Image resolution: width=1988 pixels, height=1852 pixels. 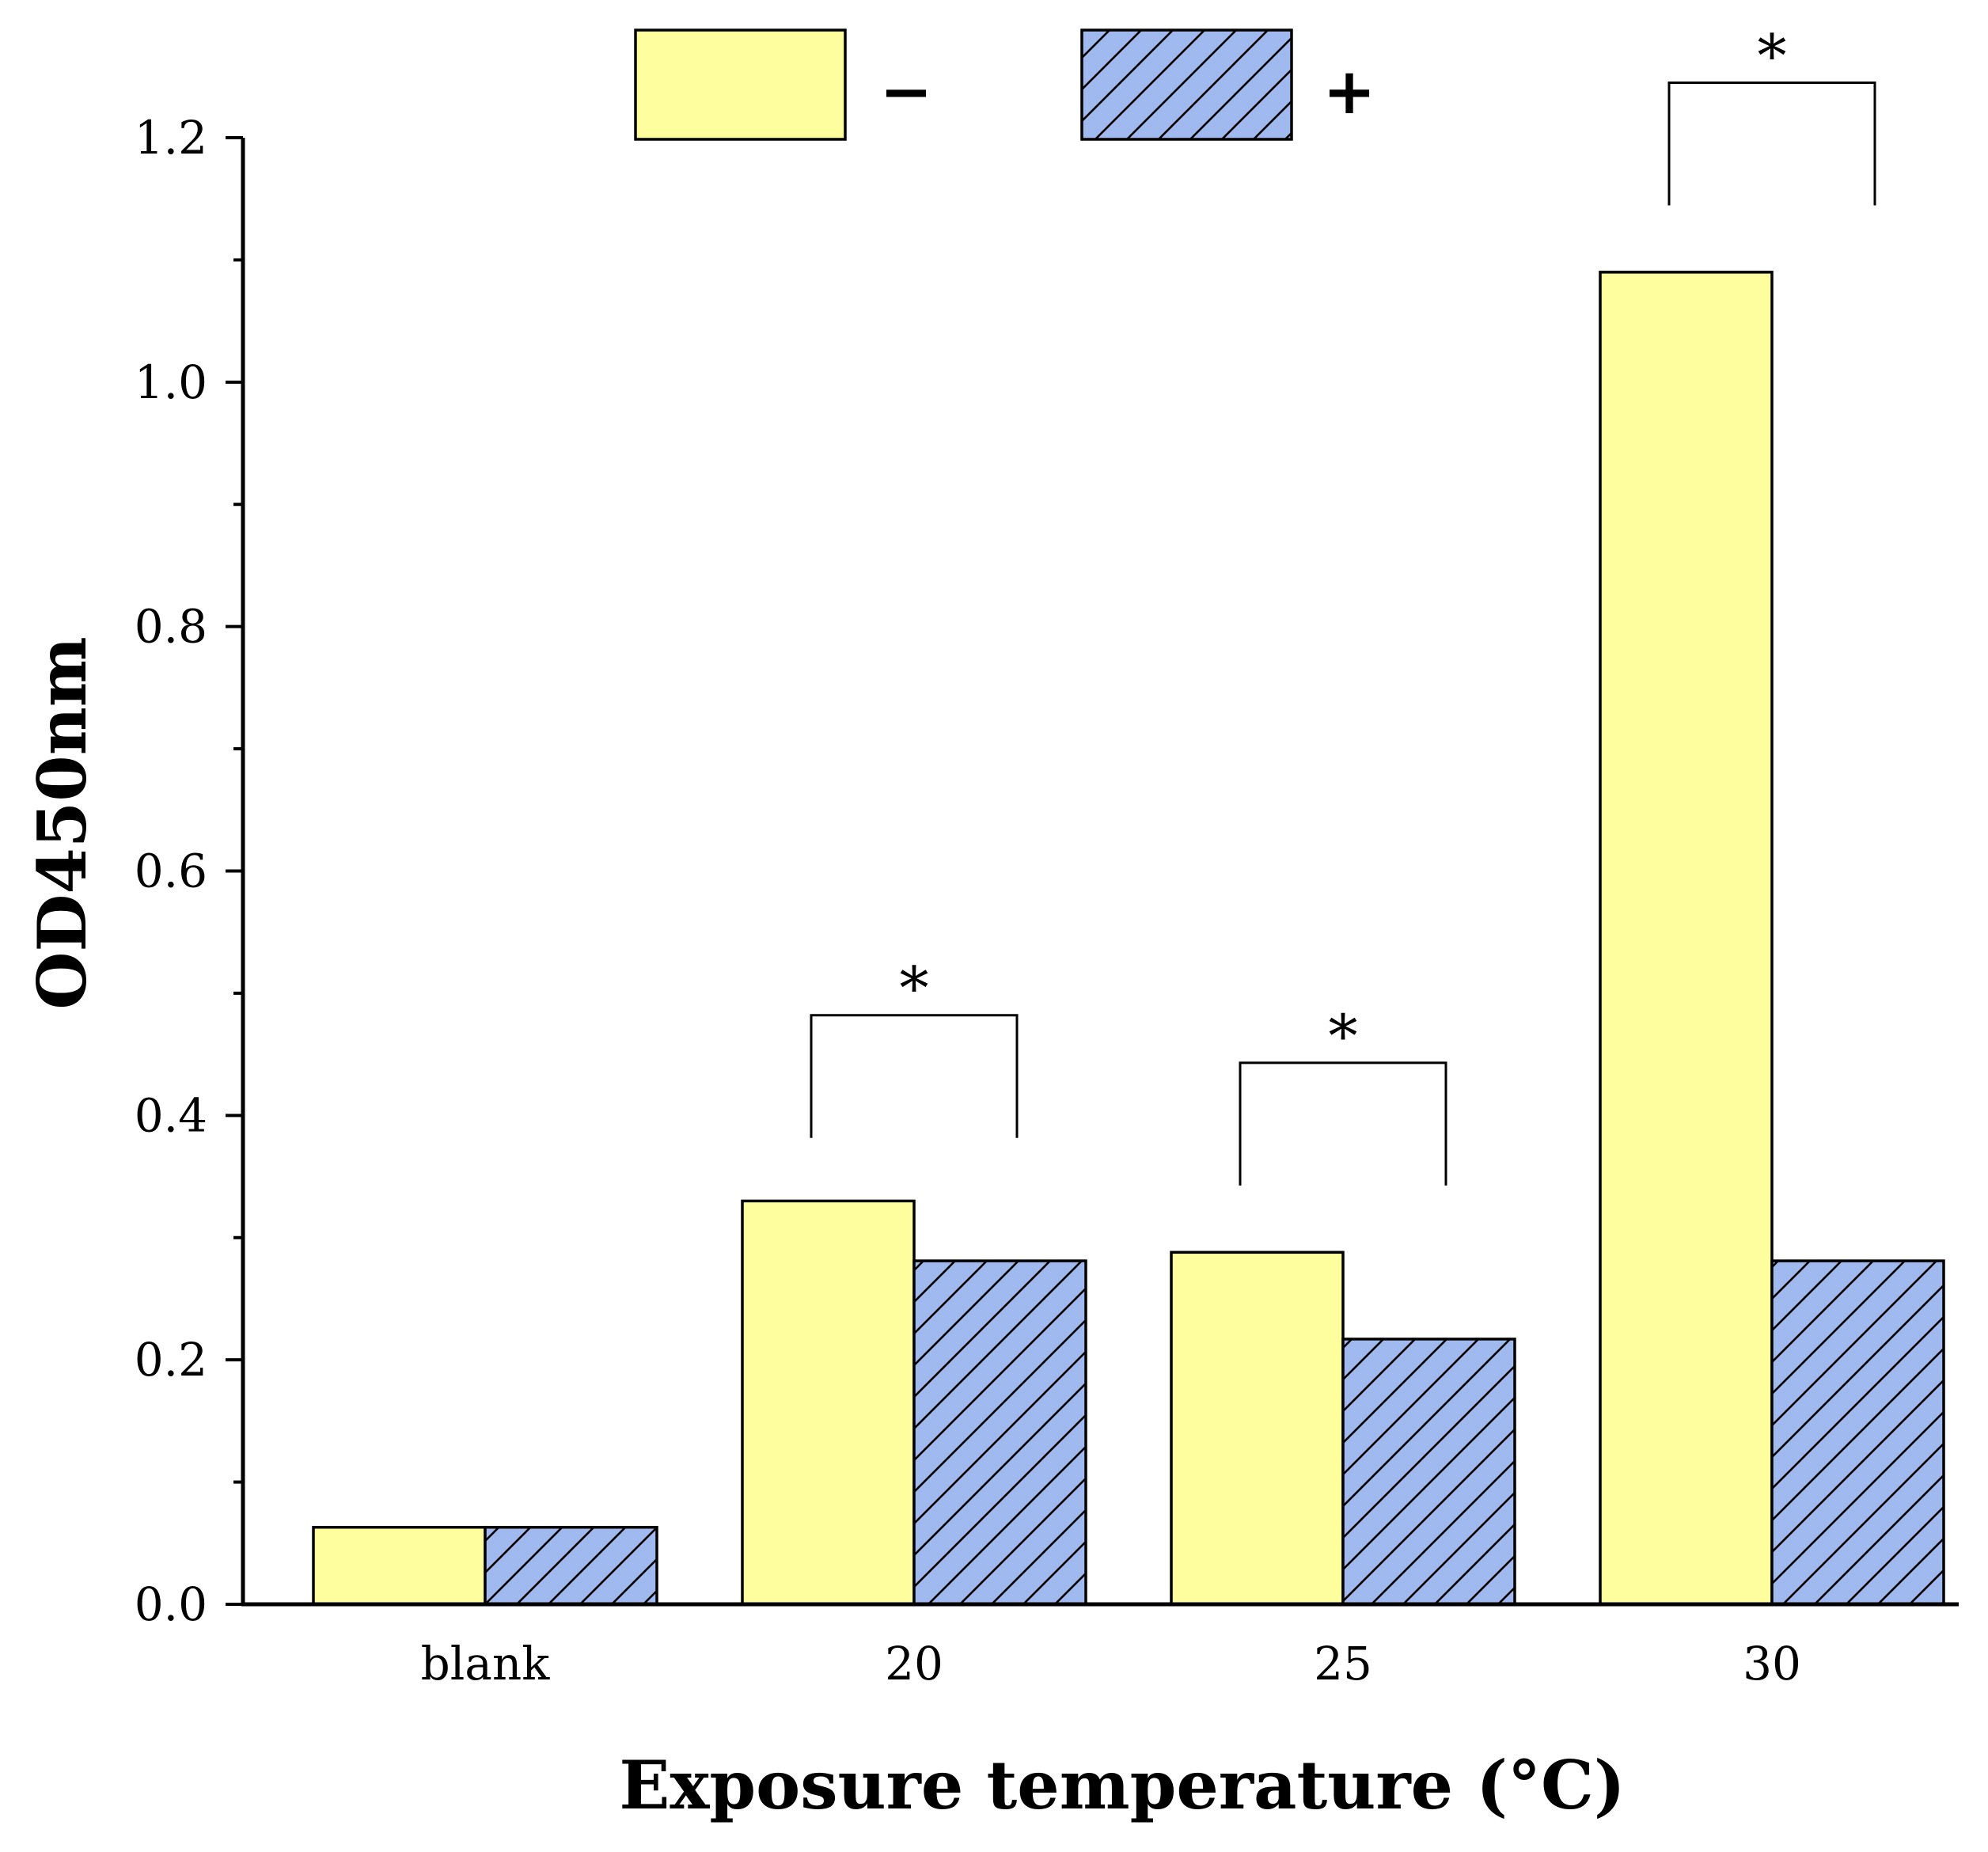 I want to click on y-tick-label: 0.0, so click(x=171, y=1604).